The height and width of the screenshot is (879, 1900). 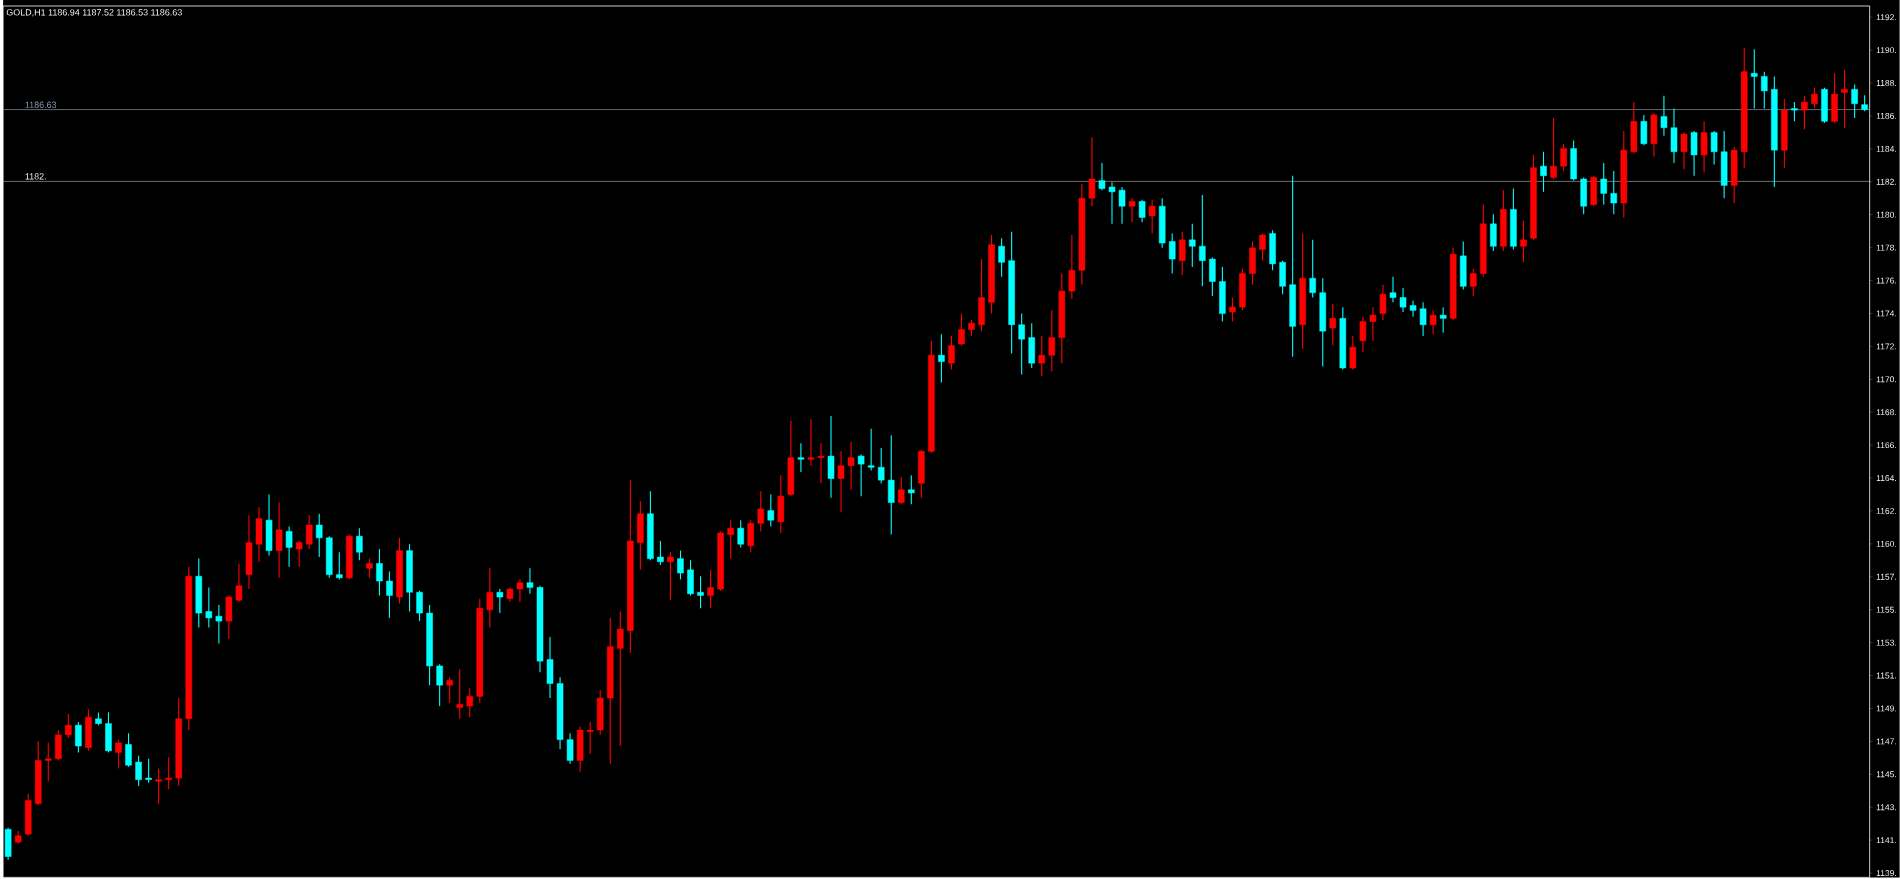 I want to click on y-tick-label: 1151., so click(x=1886, y=675).